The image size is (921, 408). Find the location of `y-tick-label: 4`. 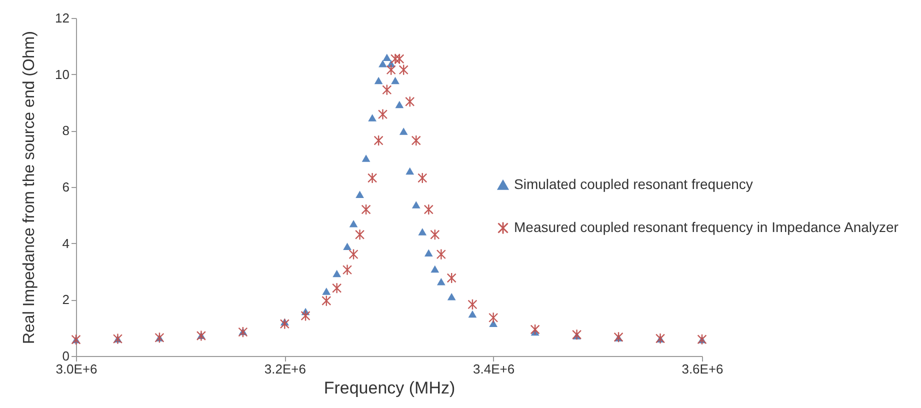

y-tick-label: 4 is located at coordinates (66, 243).